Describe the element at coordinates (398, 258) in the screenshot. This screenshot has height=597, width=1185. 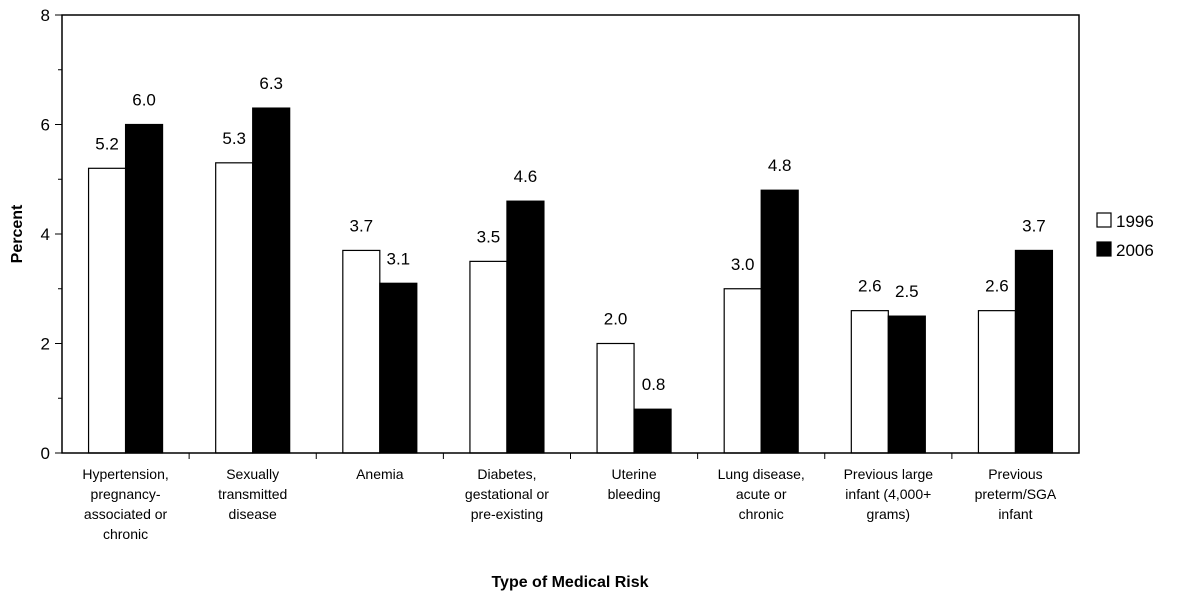
I see `data-label: 3.1` at that location.